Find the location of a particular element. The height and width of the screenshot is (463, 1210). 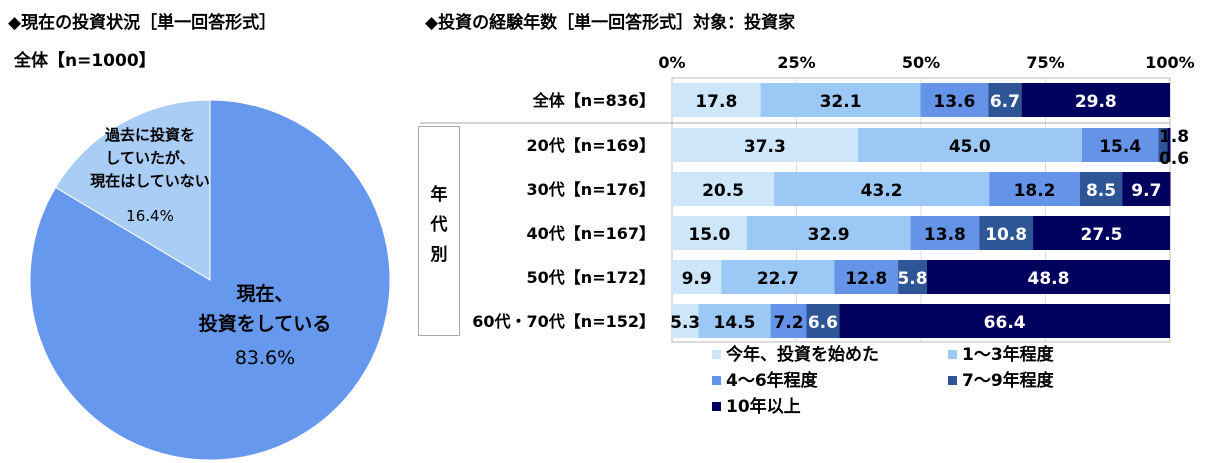

data-label: 13.8 is located at coordinates (945, 235).